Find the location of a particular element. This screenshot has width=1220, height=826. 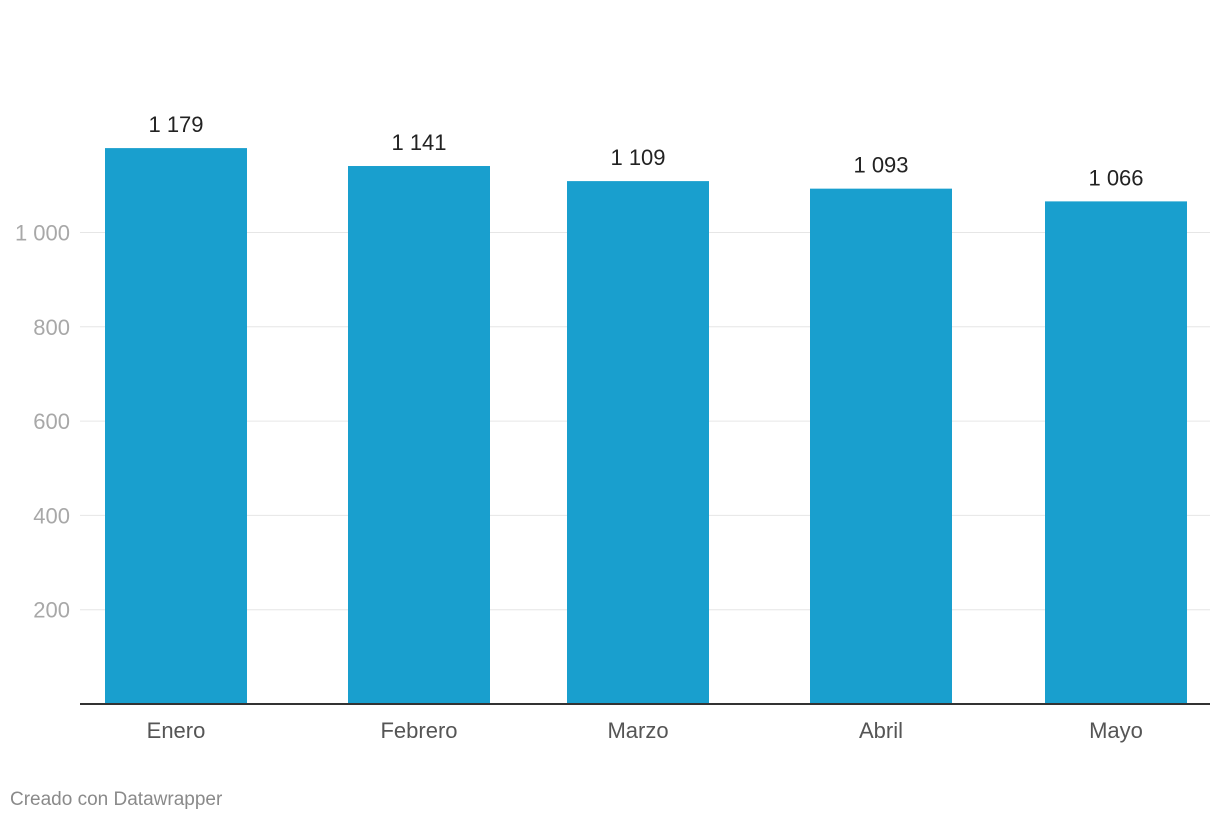

y-tick-label: 200 is located at coordinates (51, 610).